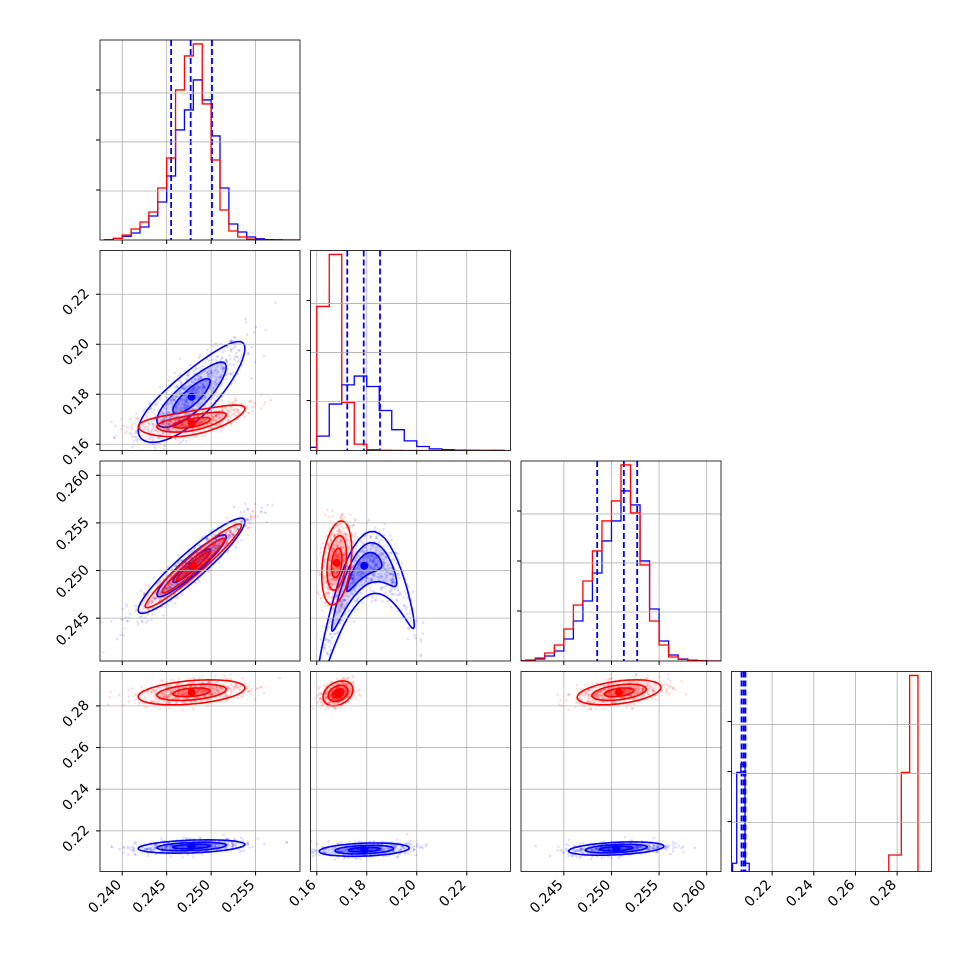  Describe the element at coordinates (75, 797) in the screenshot. I see `y-tick-label: 0.24` at that location.